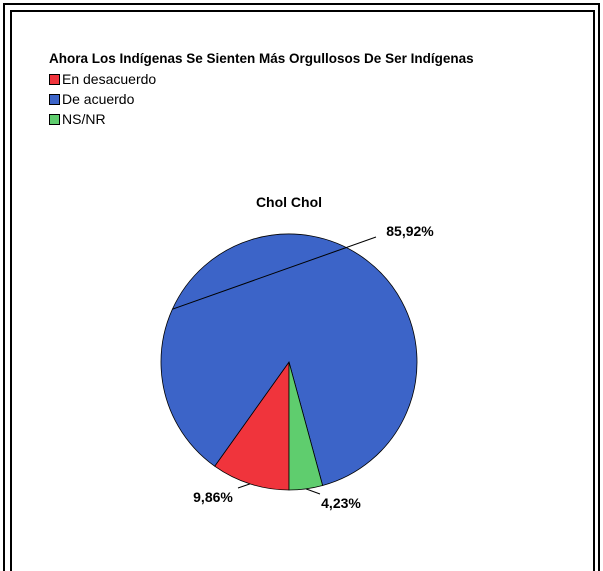 Image resolution: width=603 pixels, height=571 pixels. I want to click on legend: En desacuerdo De acuerdo NS/NR, so click(102, 99).